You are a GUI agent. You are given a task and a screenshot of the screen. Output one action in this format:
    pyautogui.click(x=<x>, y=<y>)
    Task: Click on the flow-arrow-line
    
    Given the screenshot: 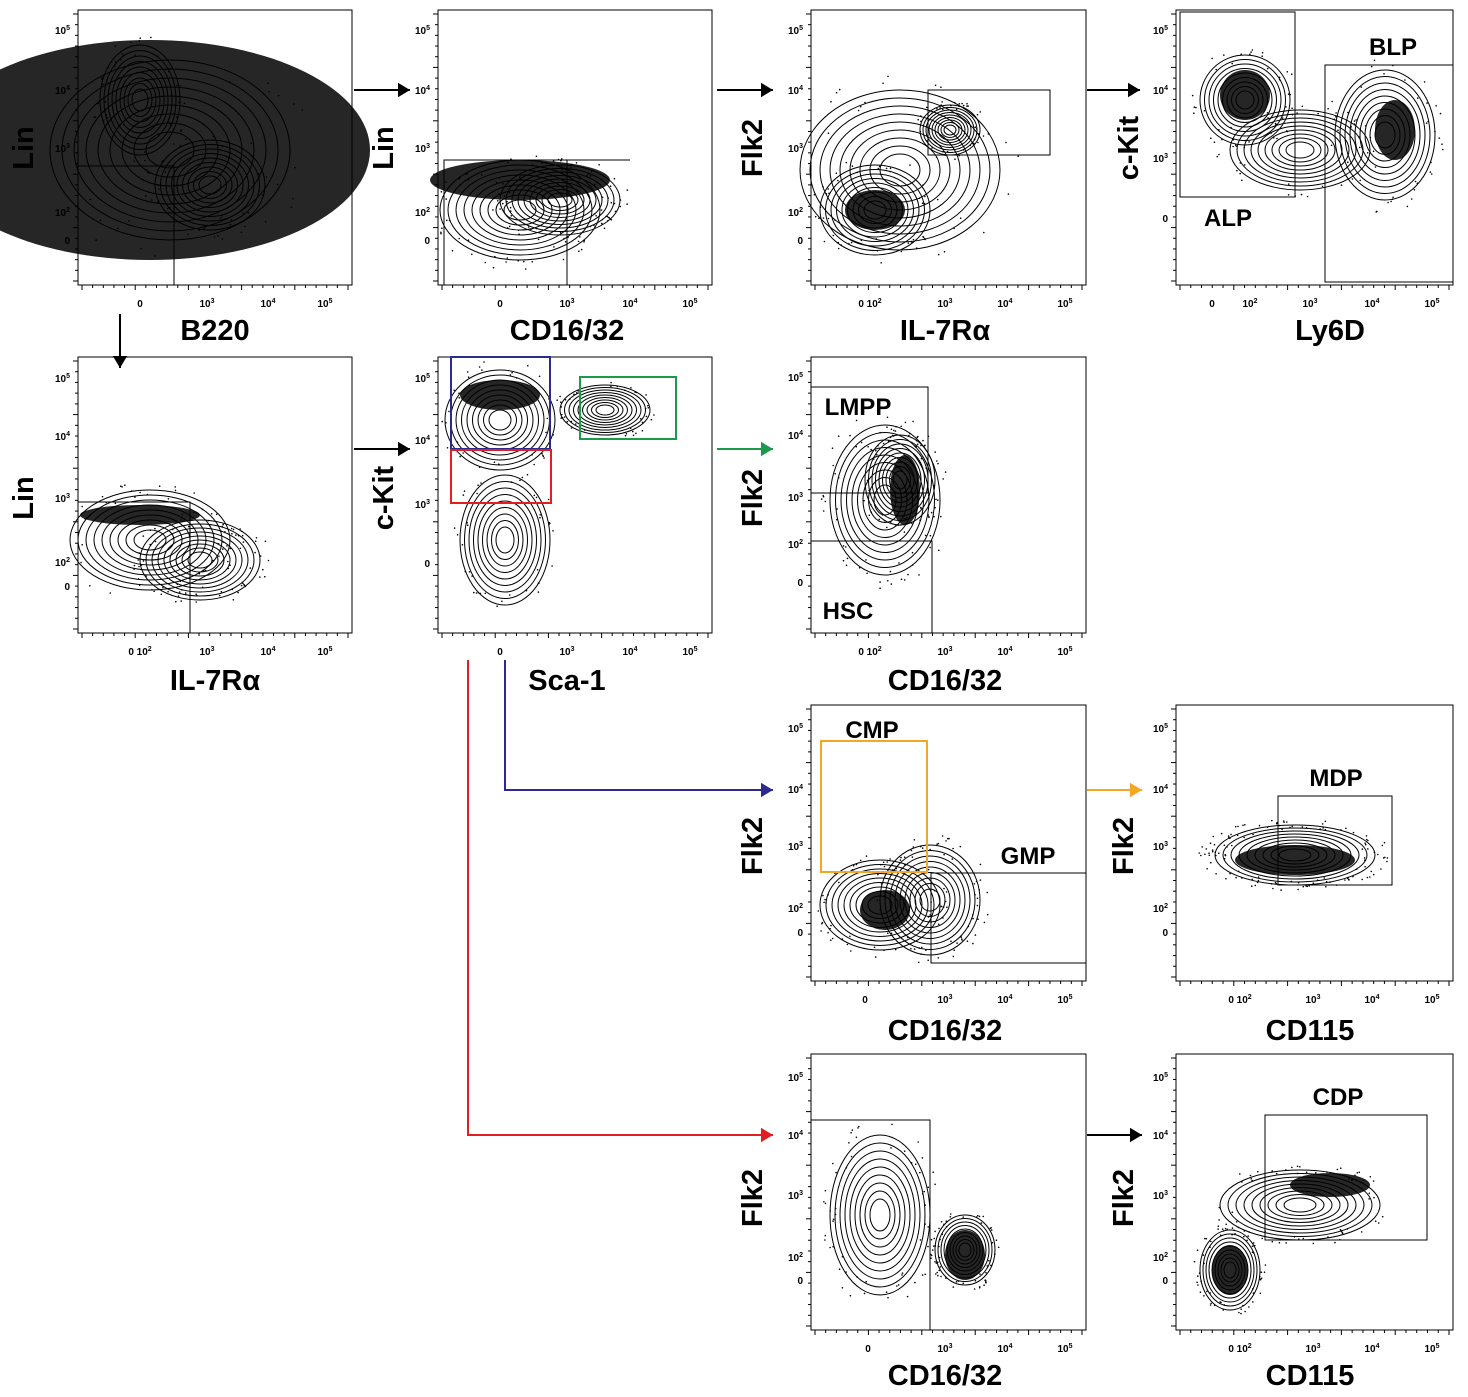 What is the action you would take?
    pyautogui.click(x=620, y=898)
    